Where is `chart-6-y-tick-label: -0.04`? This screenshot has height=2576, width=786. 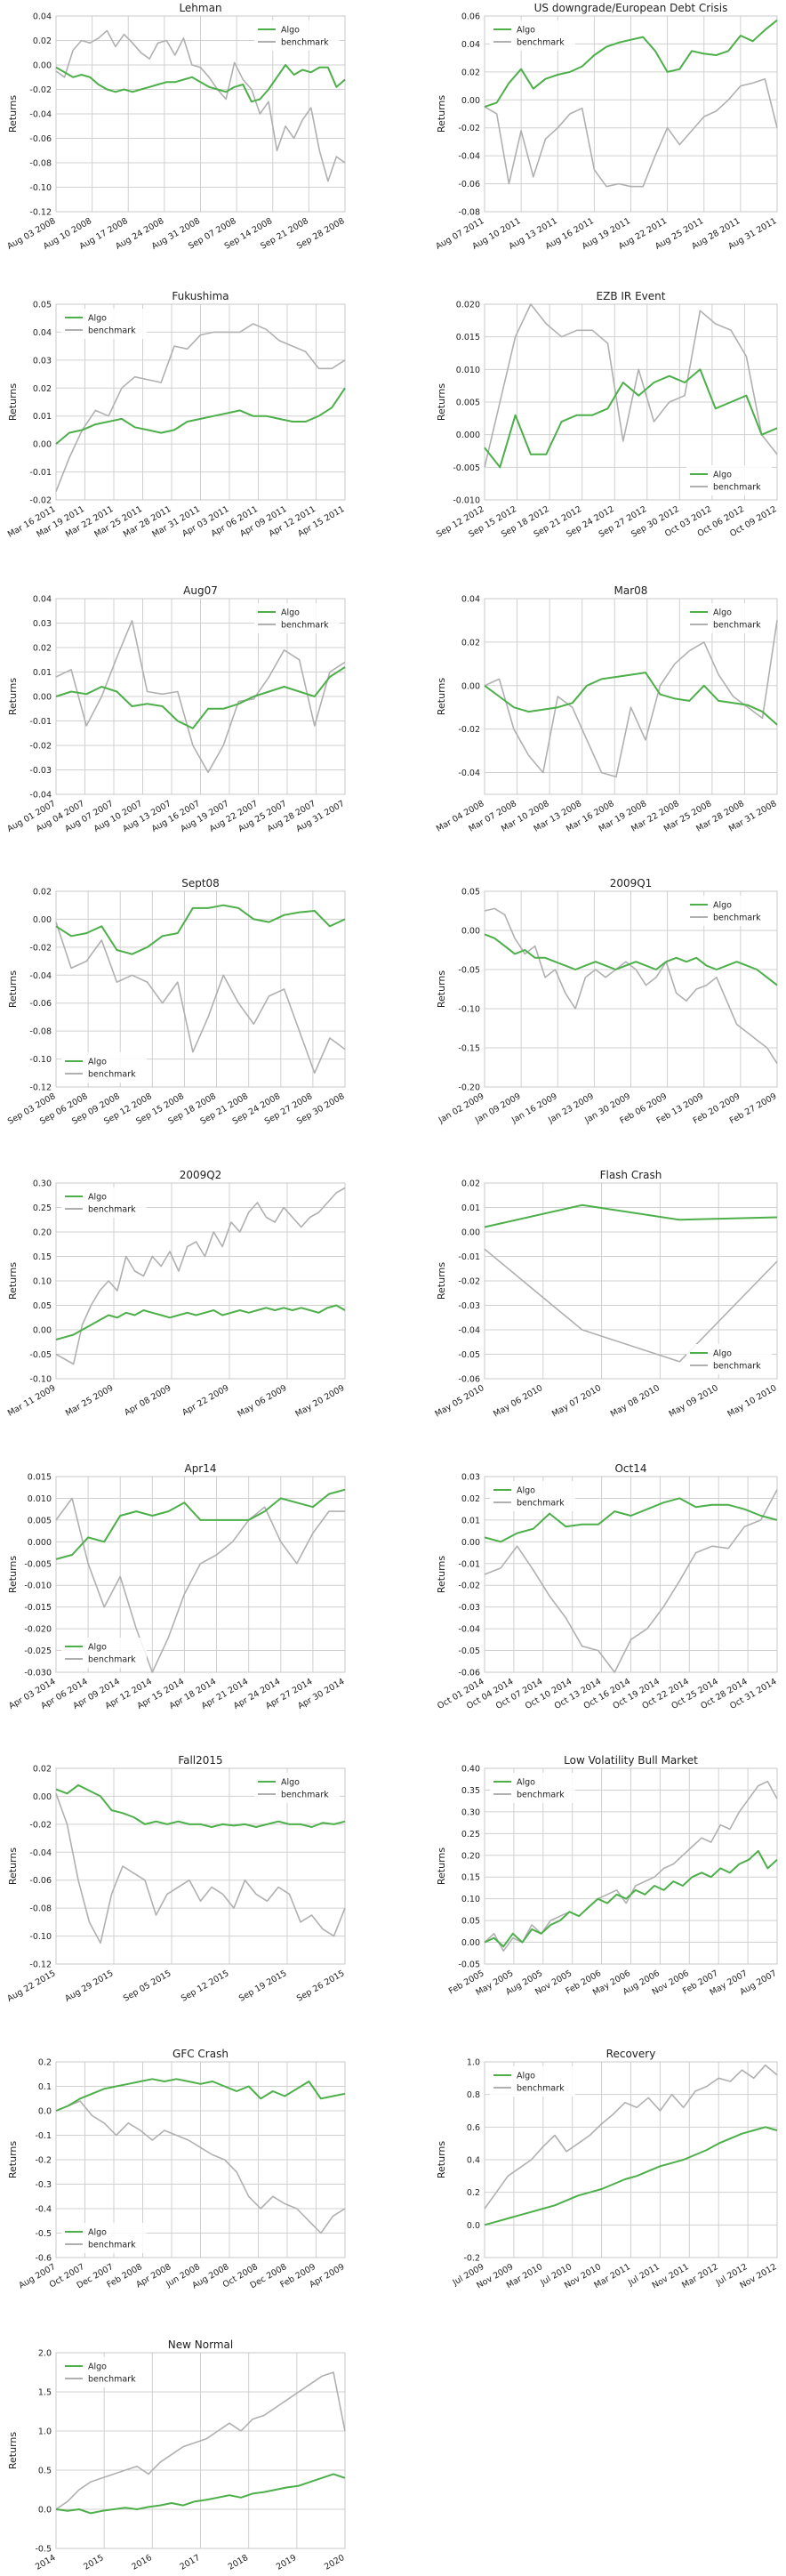
chart-6-y-tick-label: -0.04 is located at coordinates (469, 773).